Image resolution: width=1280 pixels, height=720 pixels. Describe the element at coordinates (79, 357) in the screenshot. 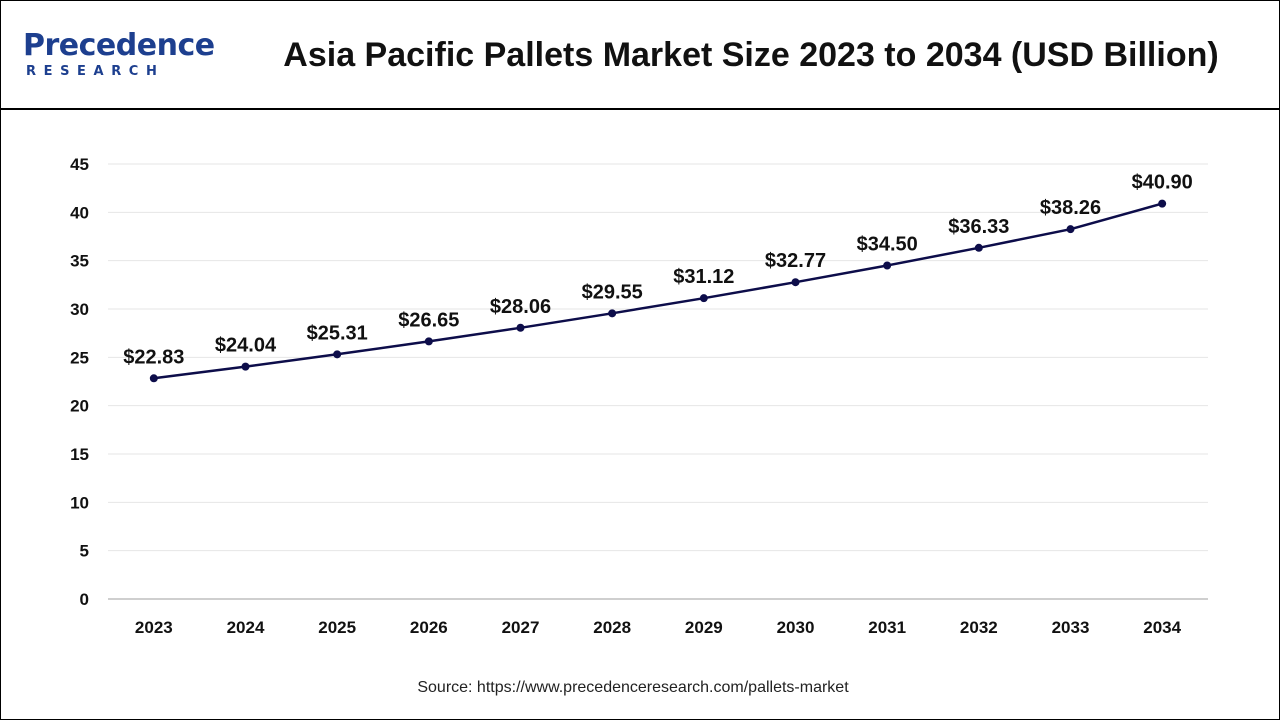

I see `y-tick-label: 25` at that location.